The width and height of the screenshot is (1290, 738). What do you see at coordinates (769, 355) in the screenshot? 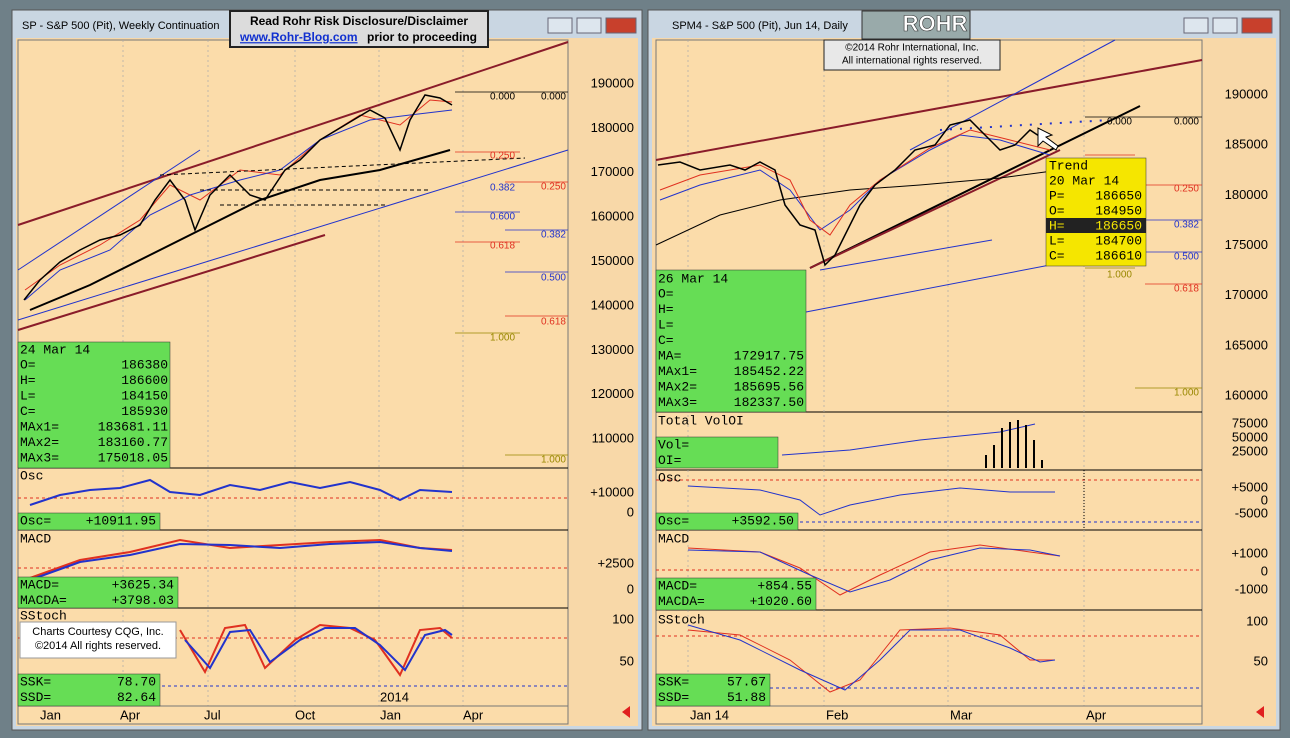
I see `readout-value: 172917.75` at bounding box center [769, 355].